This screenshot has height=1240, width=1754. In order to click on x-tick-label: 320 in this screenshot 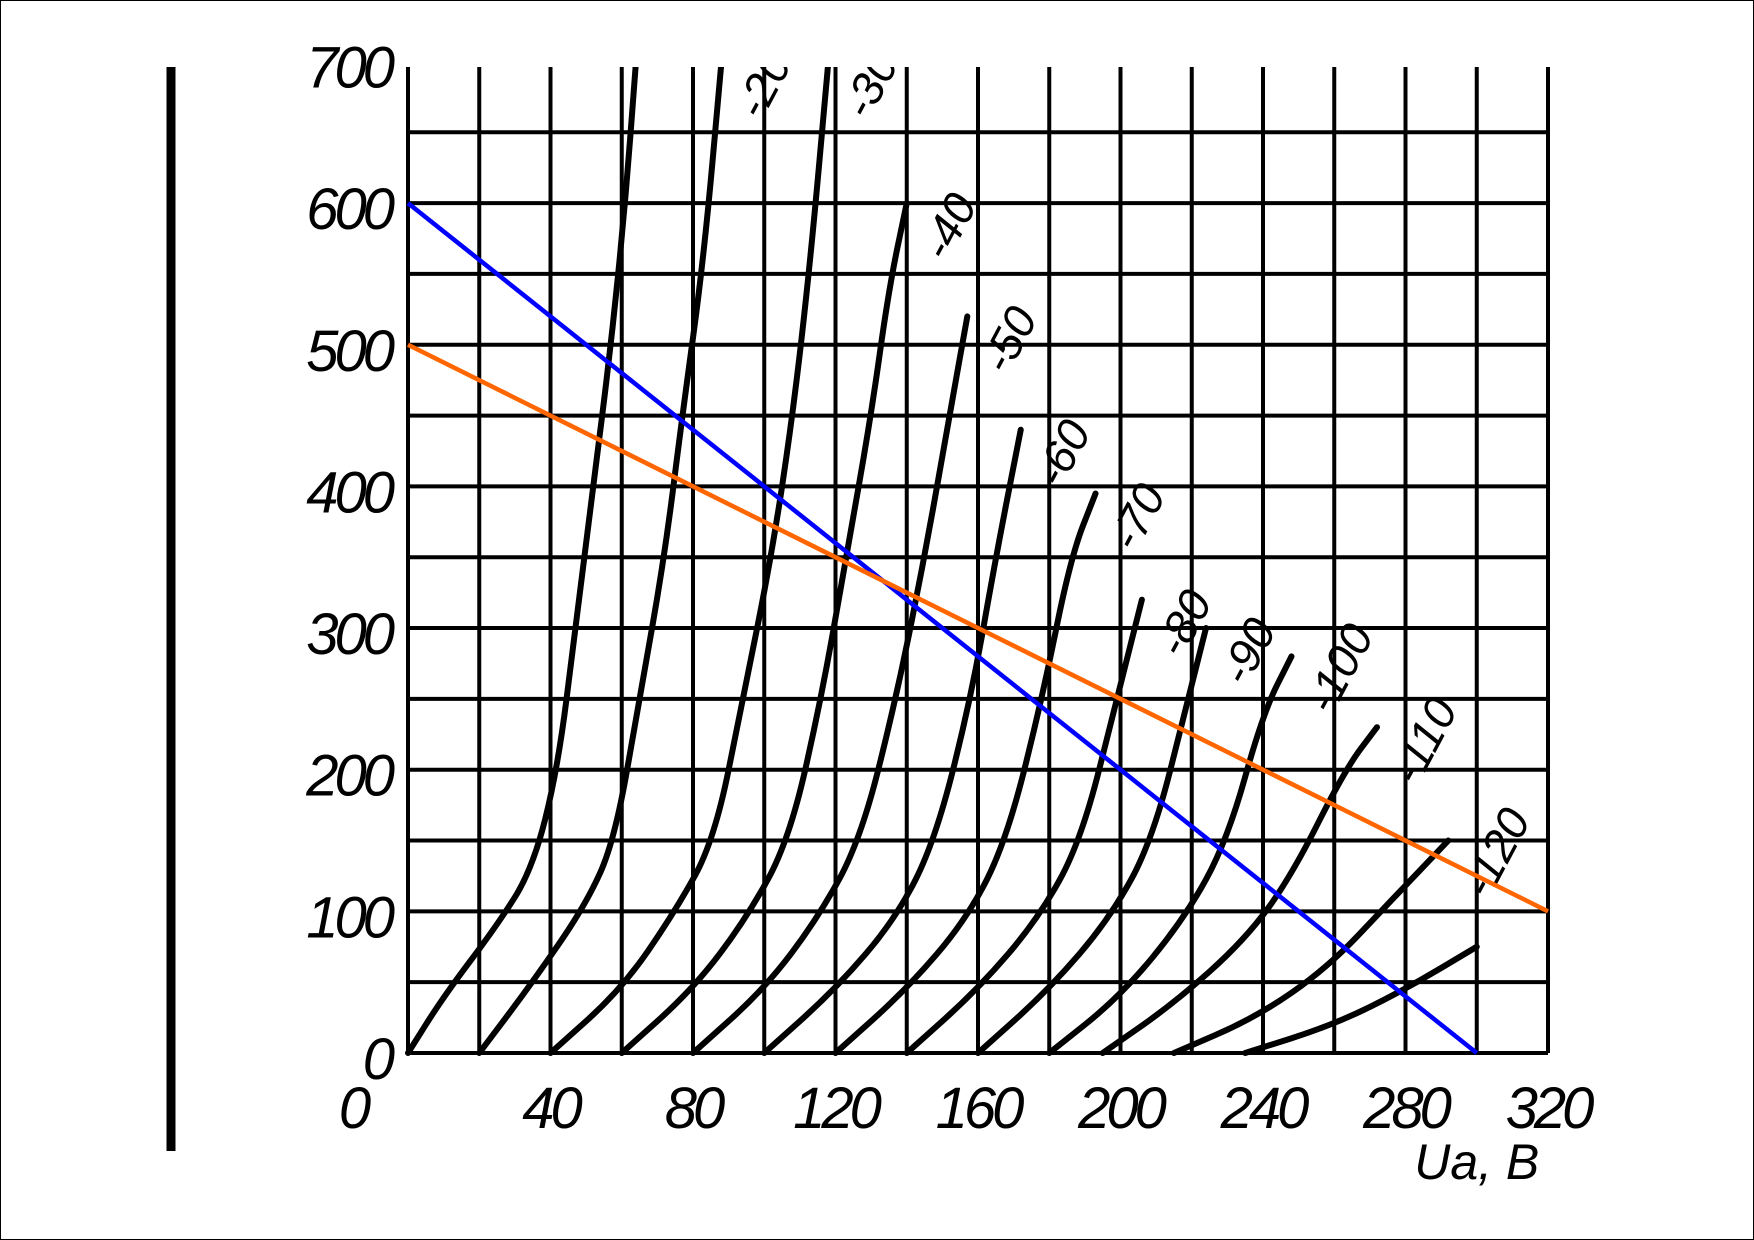, I will do `click(1550, 1108)`.